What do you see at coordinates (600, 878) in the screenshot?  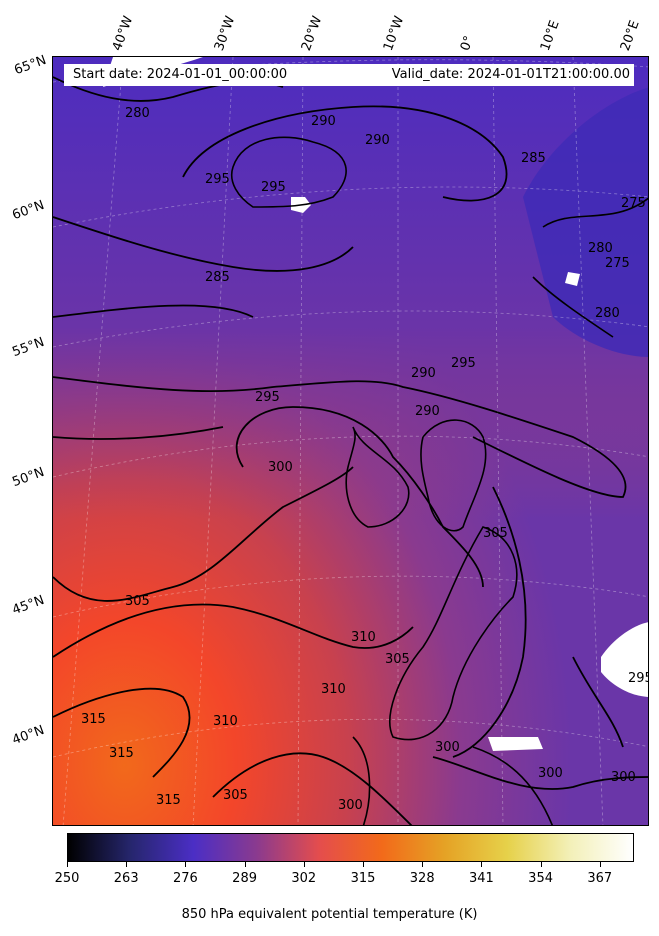 I see `colorbar-tick-label: 367` at bounding box center [600, 878].